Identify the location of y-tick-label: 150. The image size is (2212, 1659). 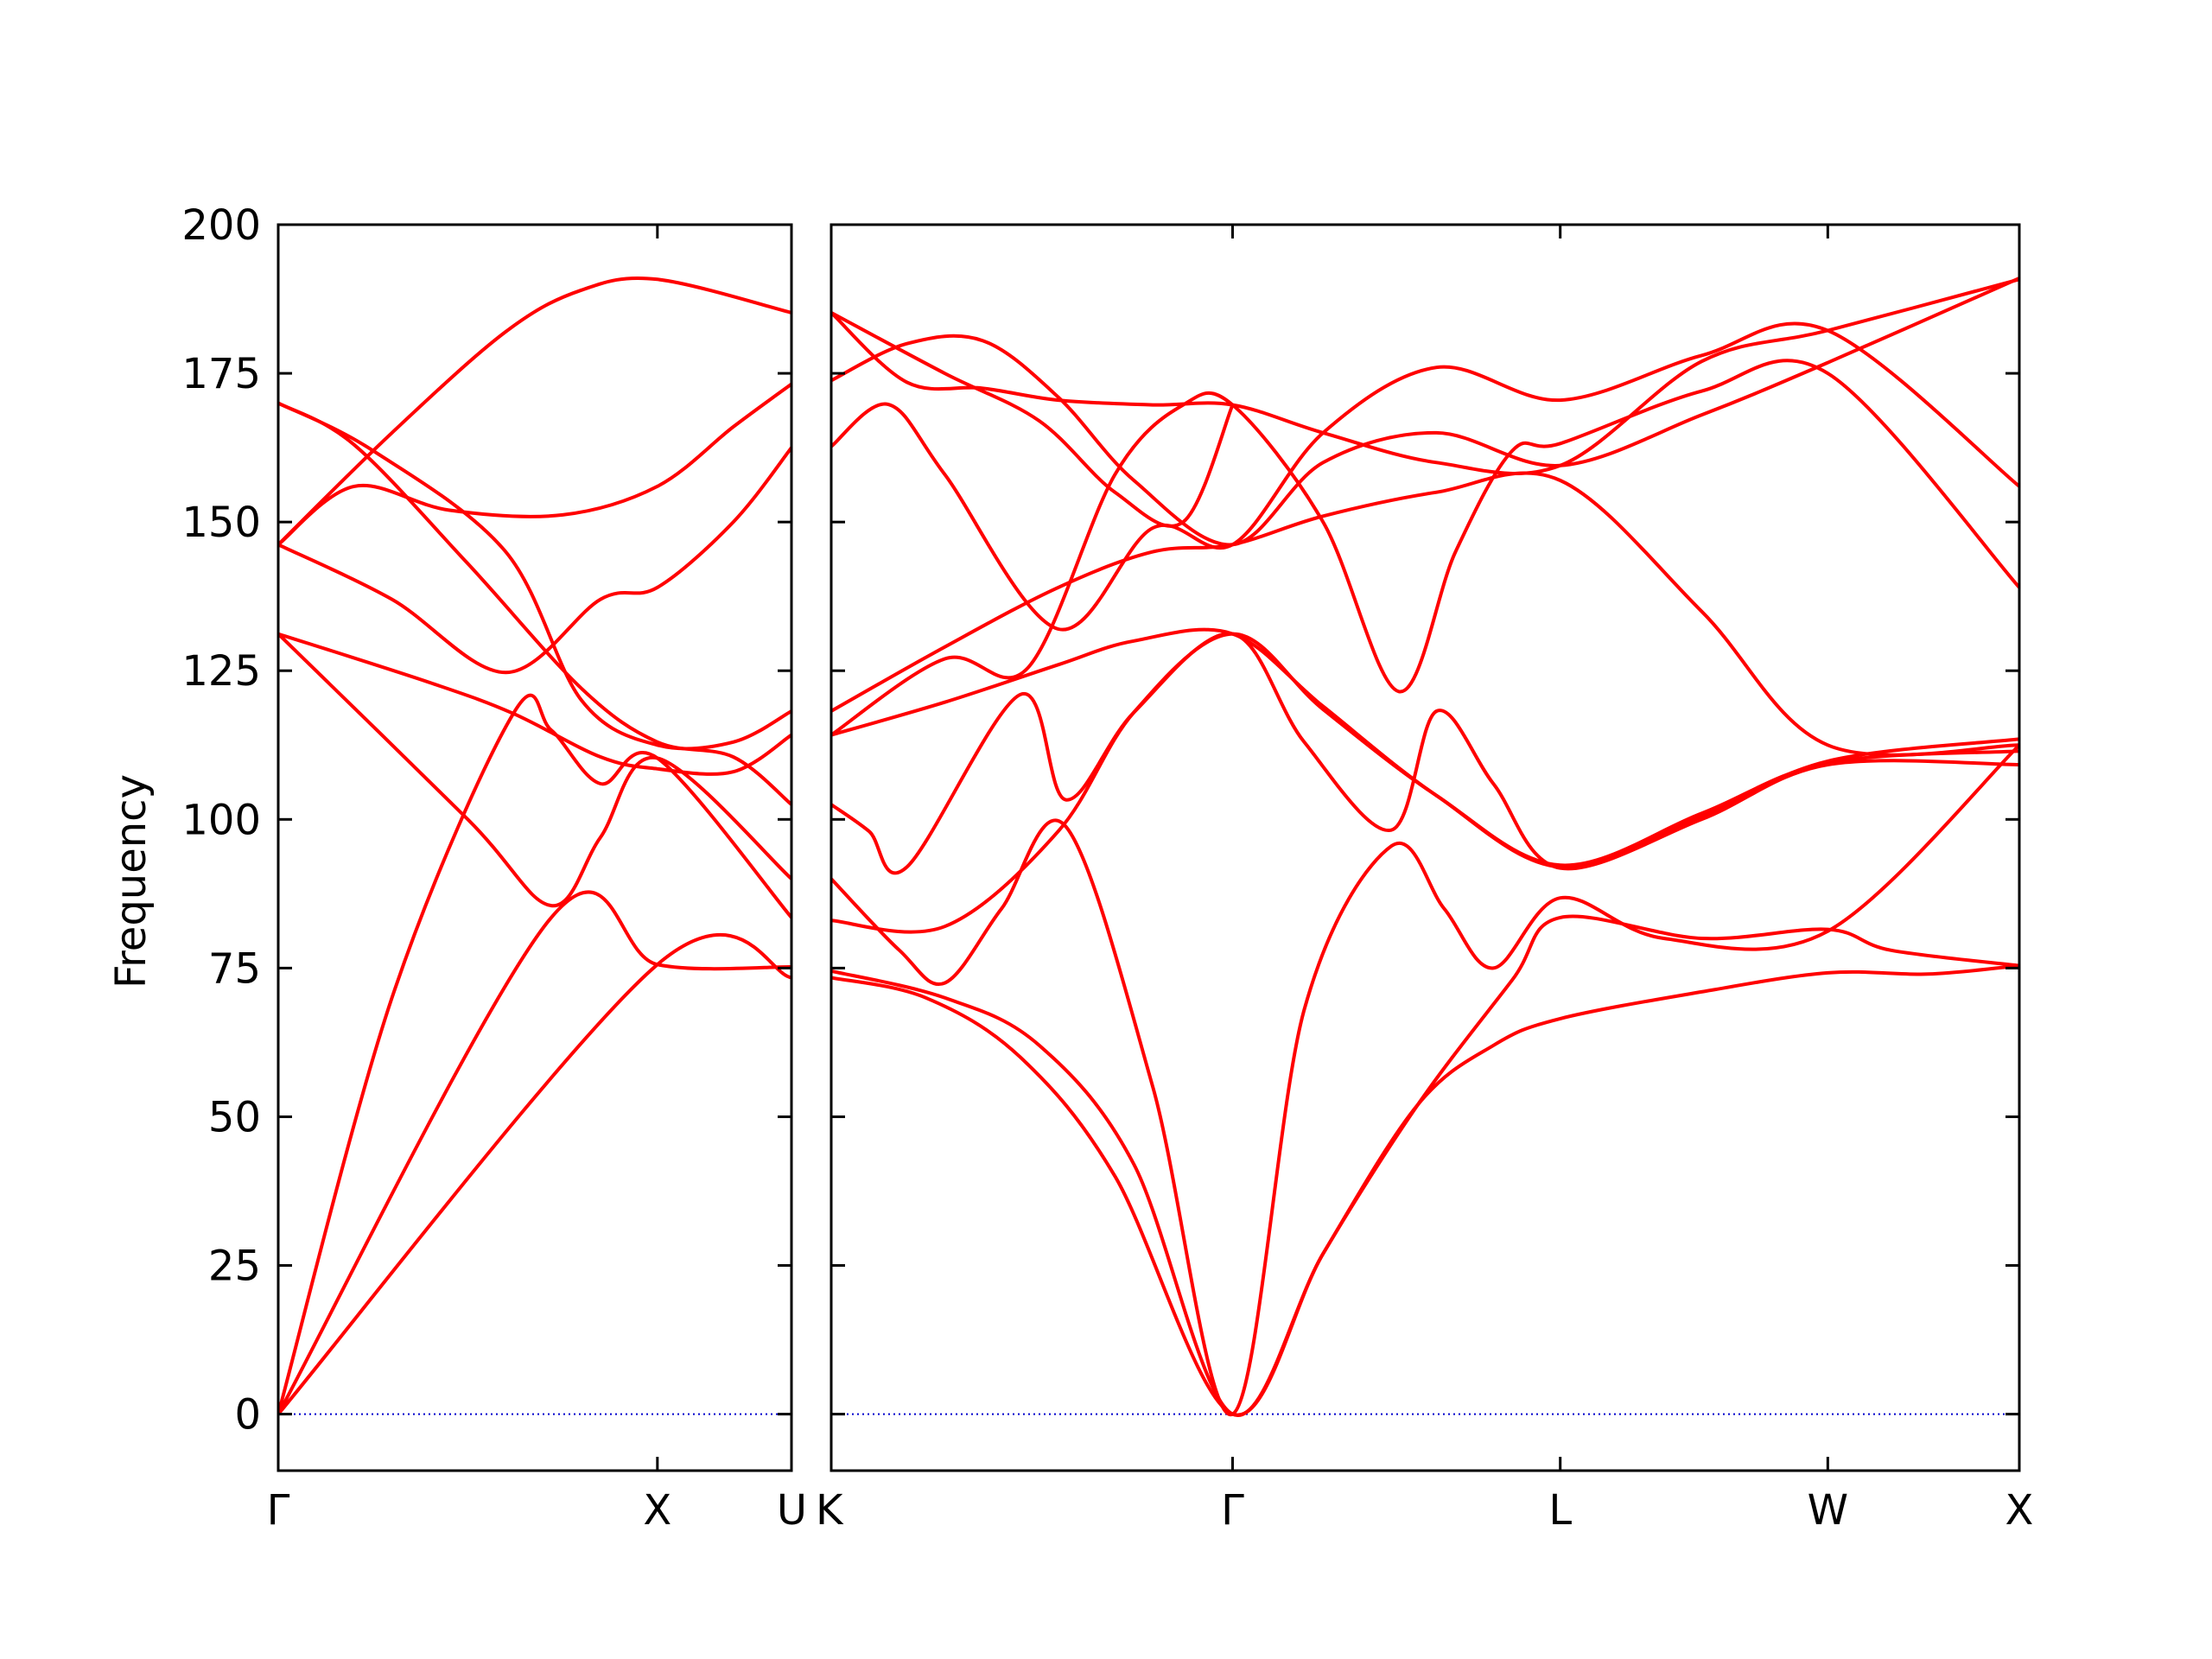
(221, 523).